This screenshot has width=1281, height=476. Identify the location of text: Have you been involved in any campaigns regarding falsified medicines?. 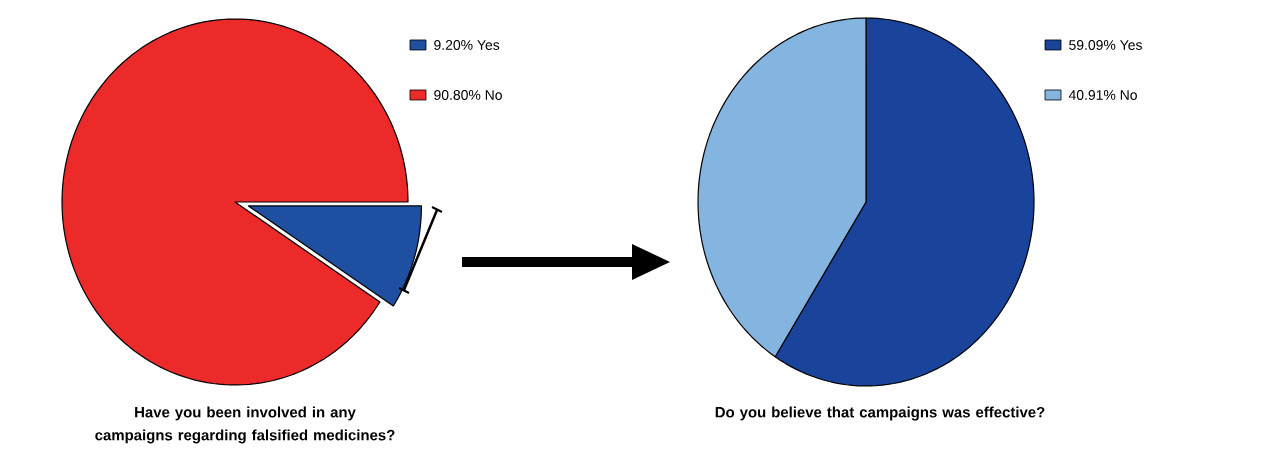
(245, 425).